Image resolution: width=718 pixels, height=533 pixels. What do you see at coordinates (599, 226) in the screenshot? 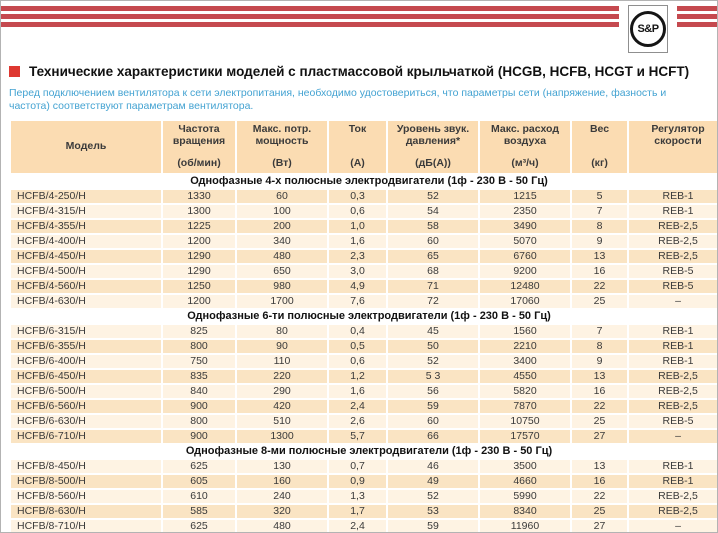
I see `value-cell: 8` at bounding box center [599, 226].